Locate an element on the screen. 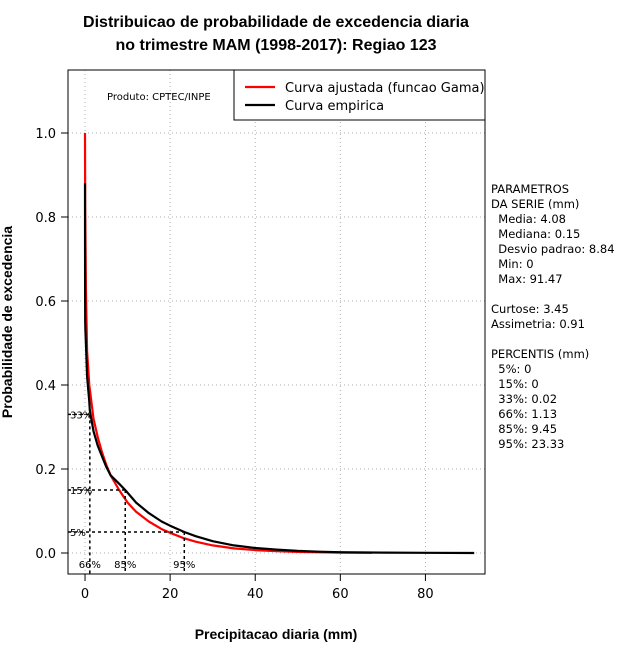  stats-panel-line: 85%: 9.45 is located at coordinates (524, 429).